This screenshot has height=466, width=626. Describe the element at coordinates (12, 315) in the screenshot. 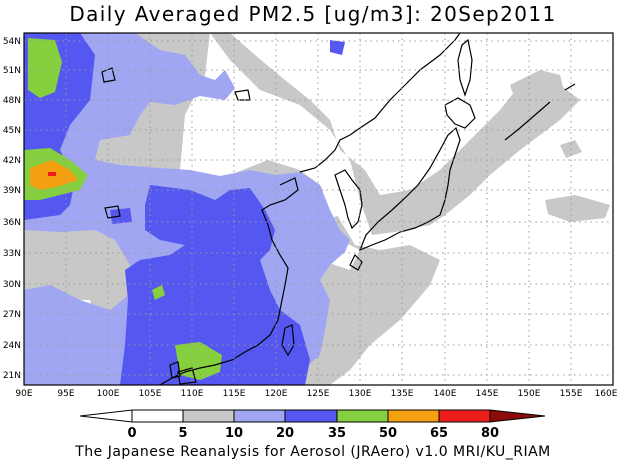

I see `lat-label: 27N` at that location.